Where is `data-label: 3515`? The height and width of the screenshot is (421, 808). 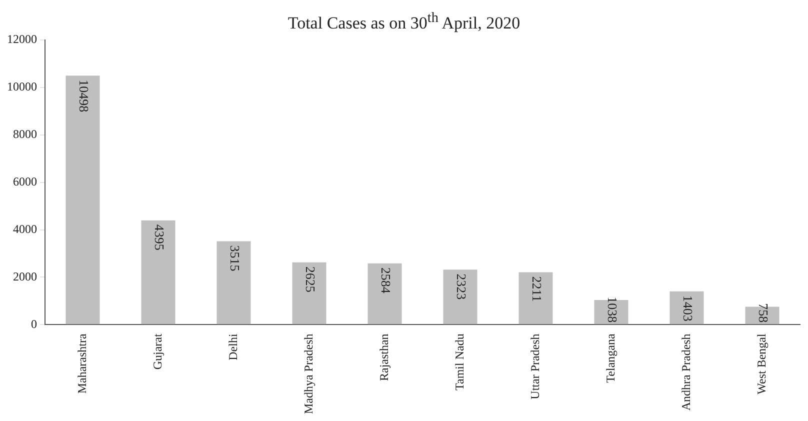 data-label: 3515 is located at coordinates (234, 258).